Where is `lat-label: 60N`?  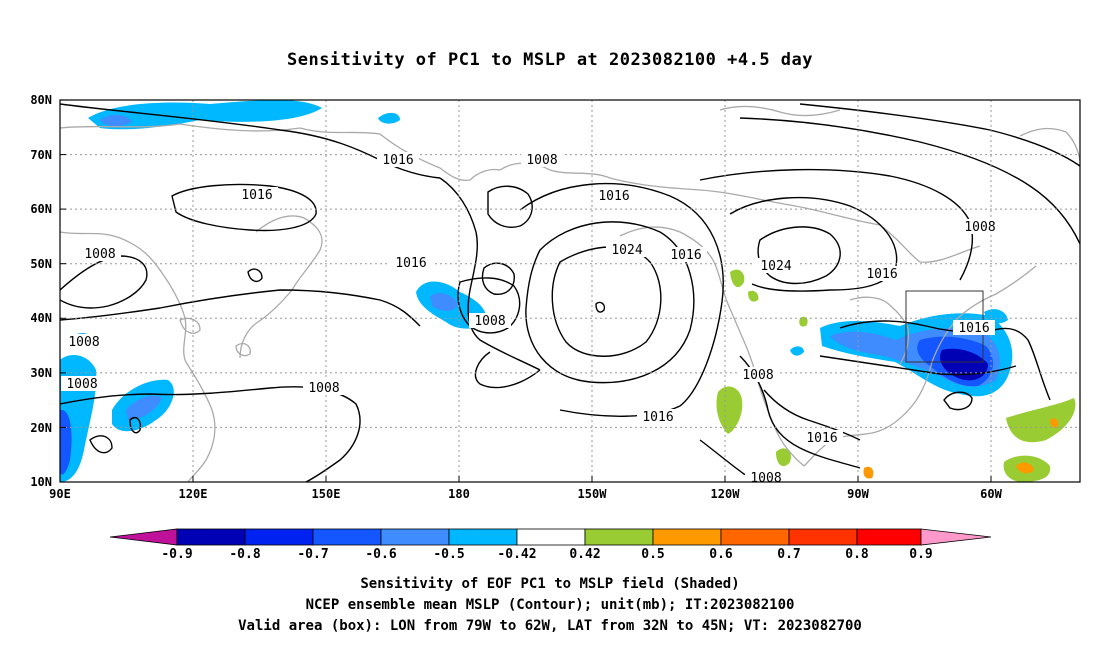
lat-label: 60N is located at coordinates (41, 209).